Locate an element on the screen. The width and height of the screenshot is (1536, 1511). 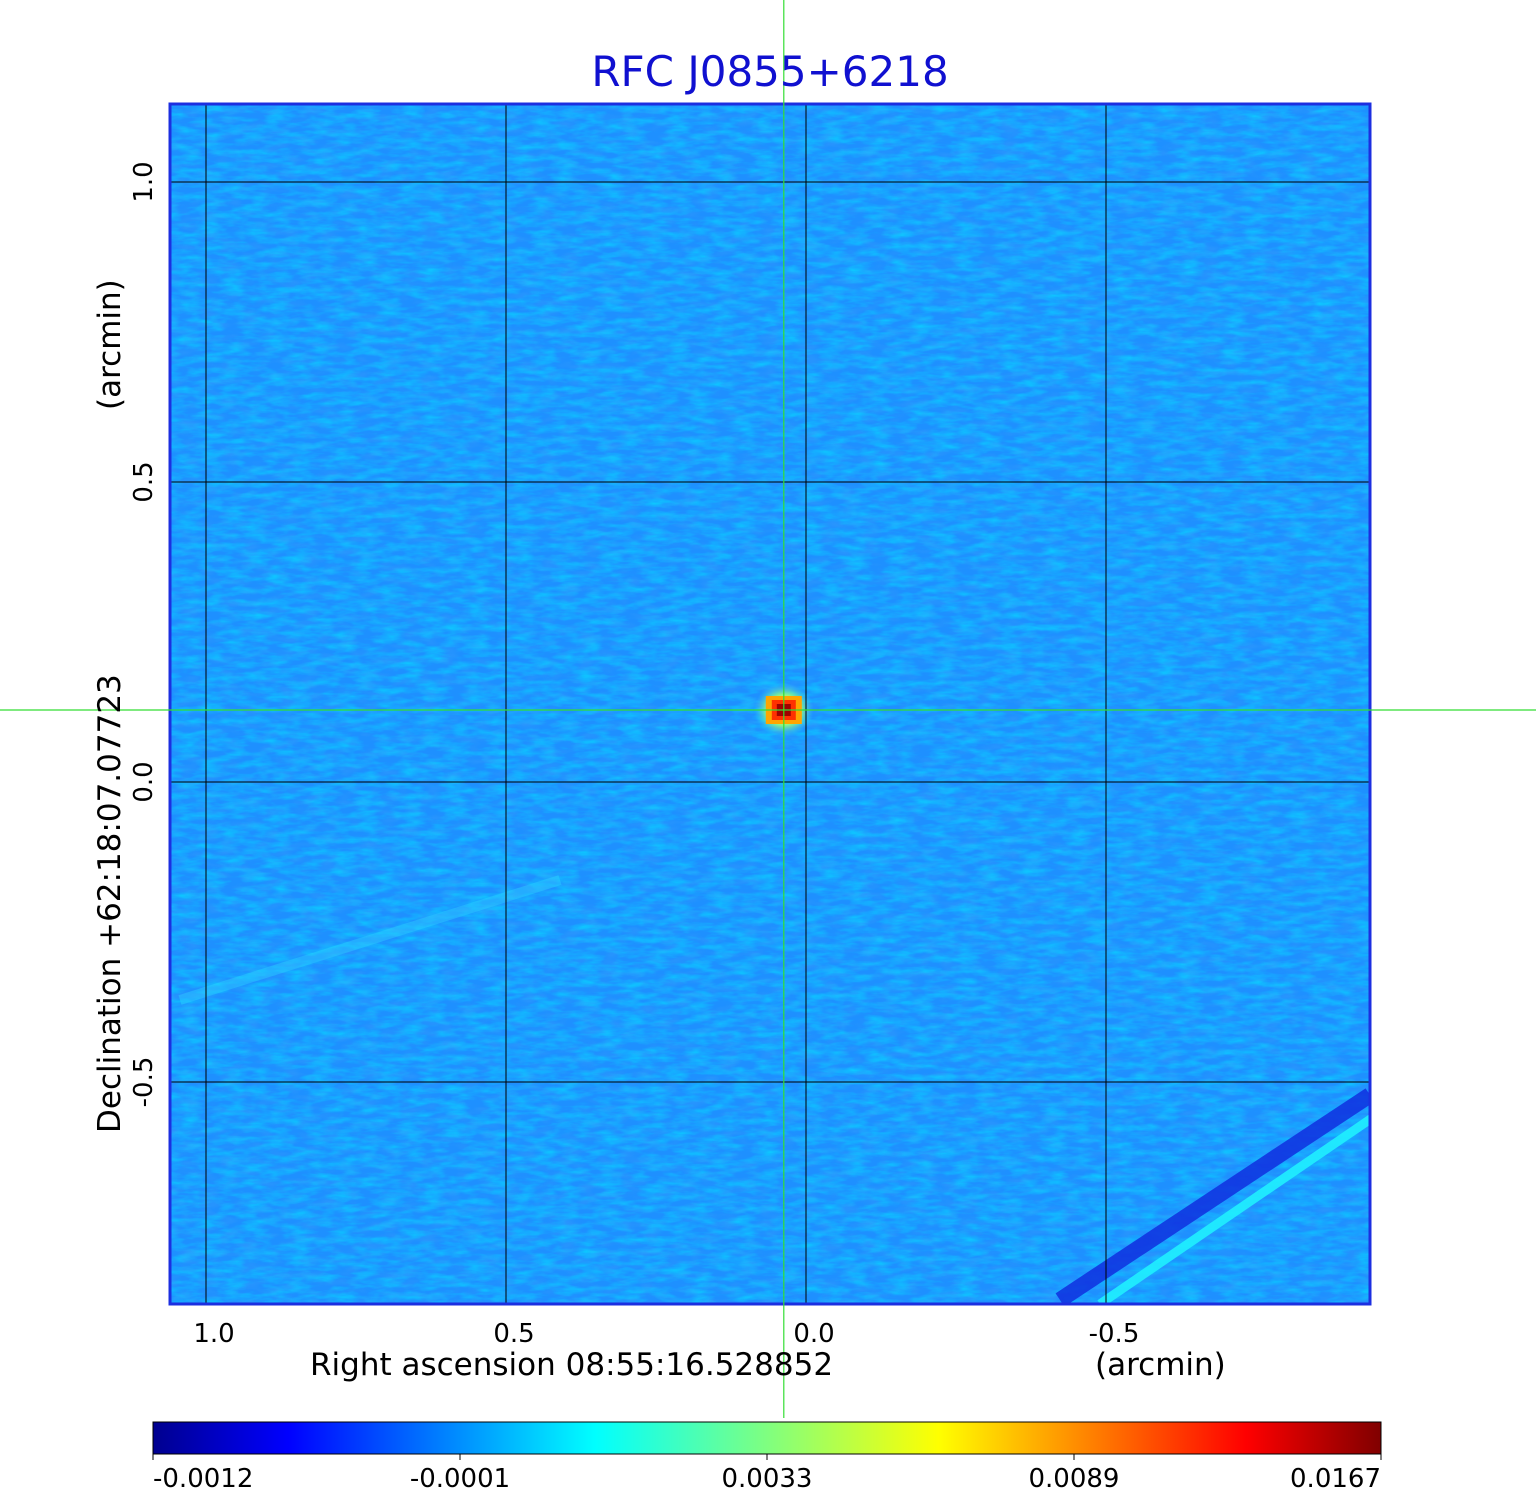
y-tick-label-0: 1.0 is located at coordinates (144, 181).